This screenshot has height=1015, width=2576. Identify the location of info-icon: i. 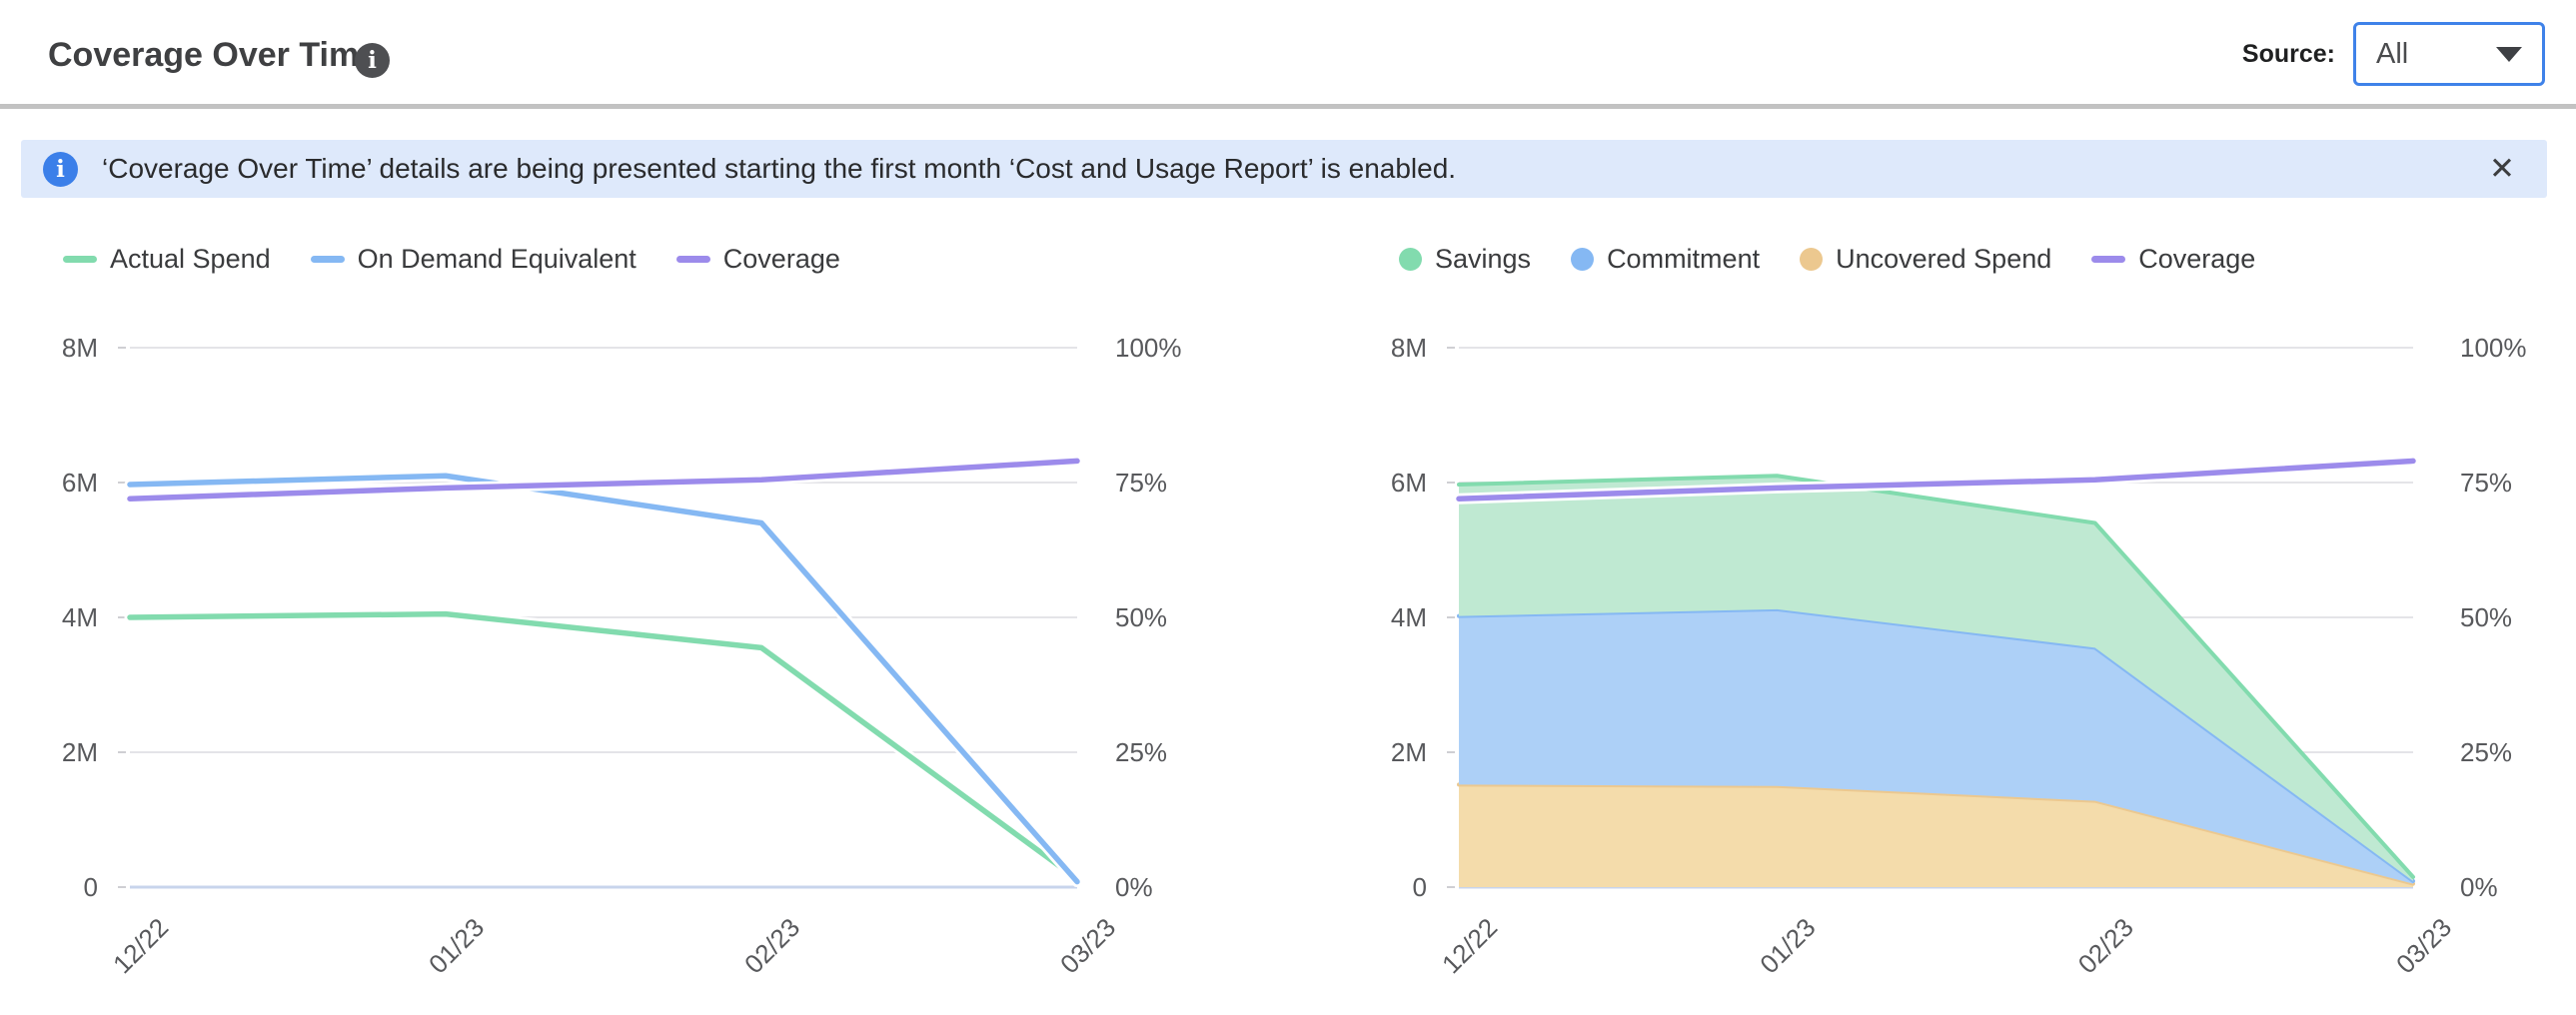
(372, 60).